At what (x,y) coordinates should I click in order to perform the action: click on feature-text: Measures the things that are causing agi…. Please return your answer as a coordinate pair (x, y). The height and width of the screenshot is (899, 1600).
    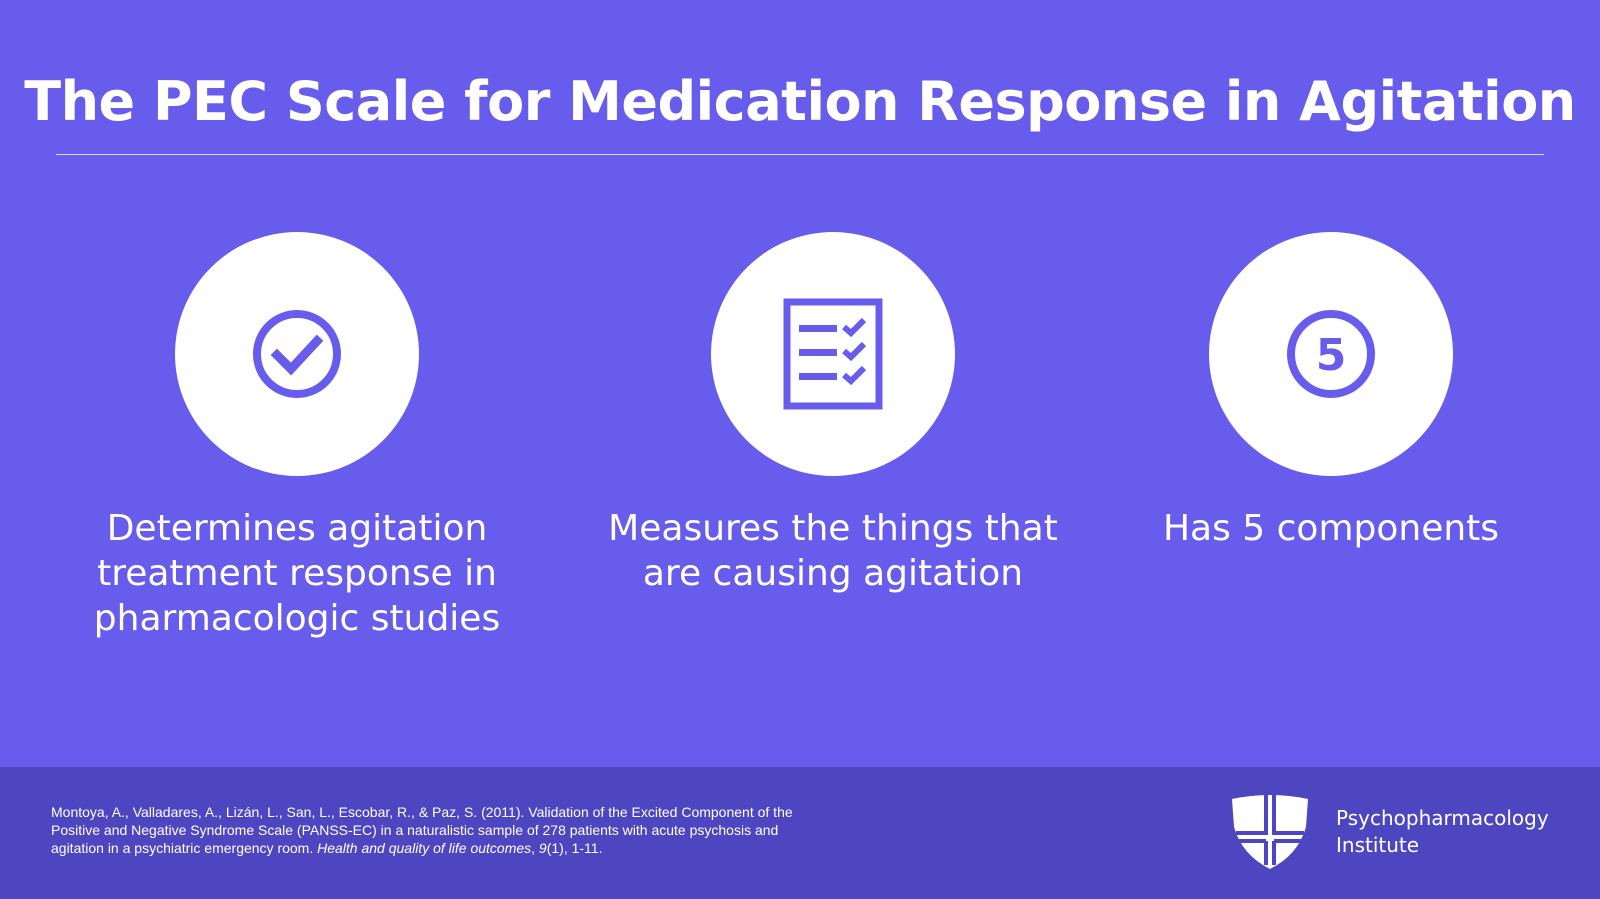
    Looking at the image, I should click on (833, 551).